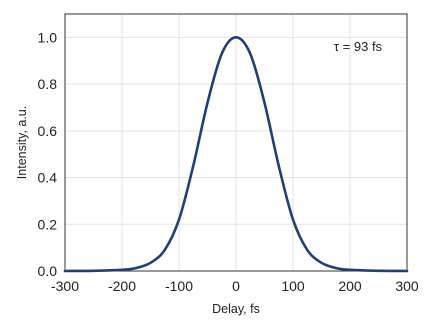 The width and height of the screenshot is (425, 320). I want to click on x-tick-label: -200, so click(122, 286).